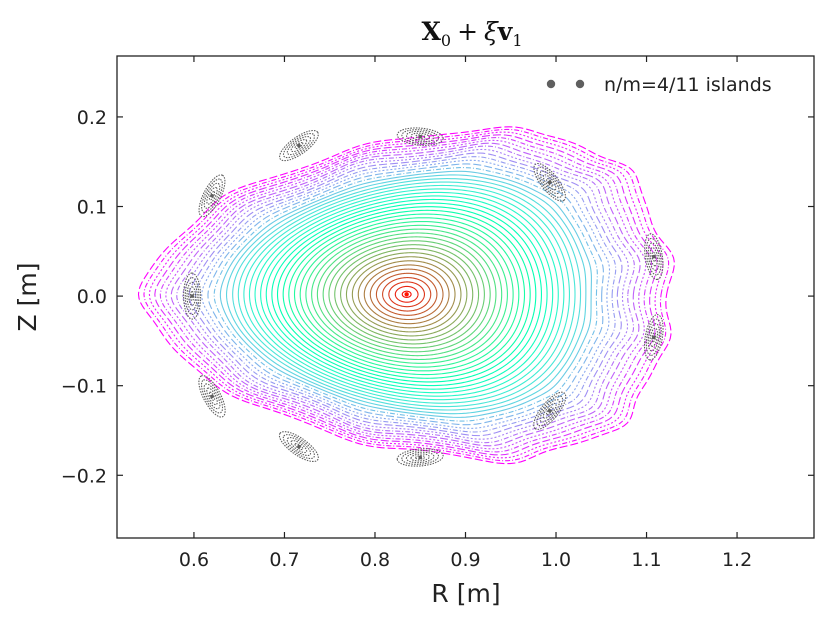  What do you see at coordinates (92, 118) in the screenshot?
I see `y-tick-label: 0.2` at bounding box center [92, 118].